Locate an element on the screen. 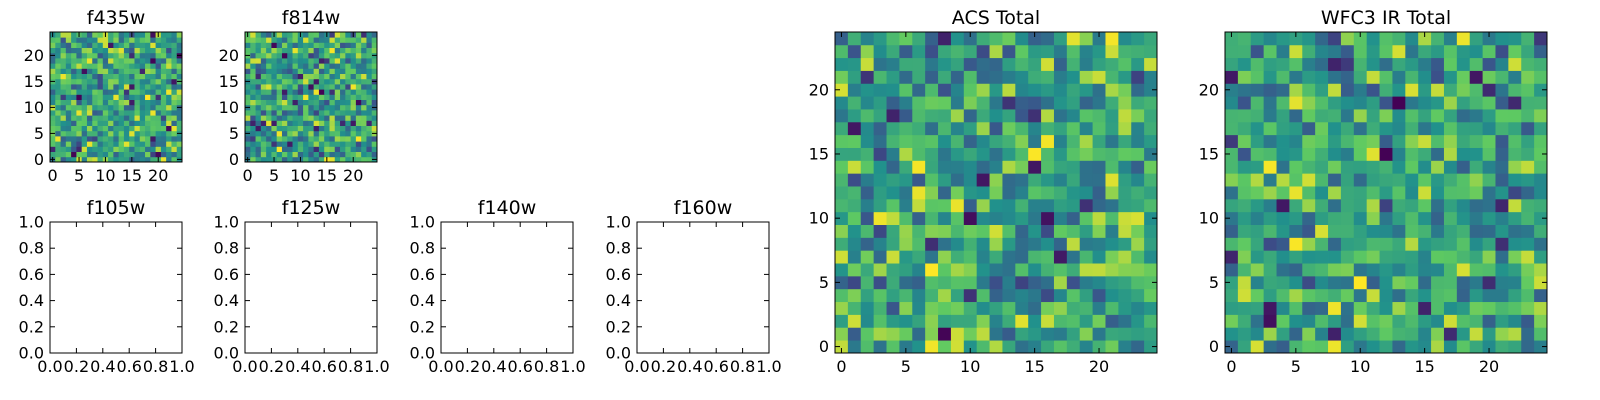 The image size is (1600, 400). y-tick-label: 0 is located at coordinates (39, 159).